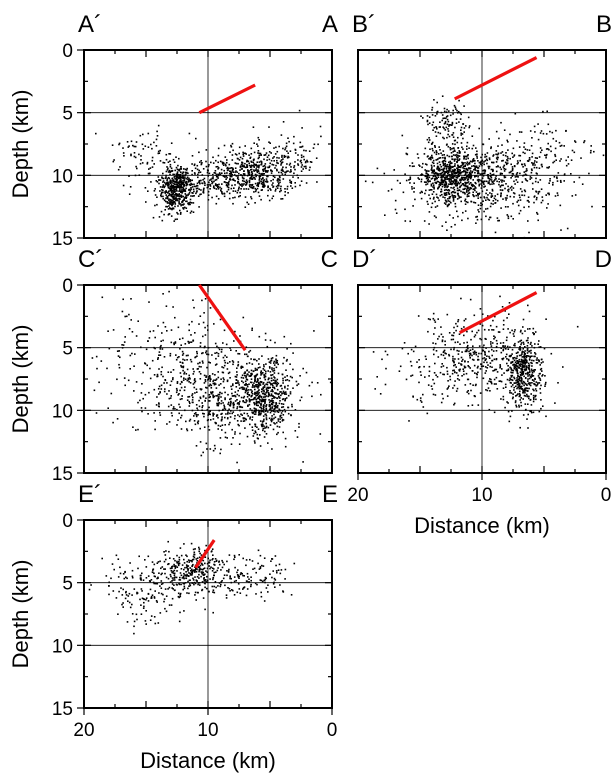 The height and width of the screenshot is (783, 616). What do you see at coordinates (222, 318) in the screenshot?
I see `fault-trace-line` at bounding box center [222, 318].